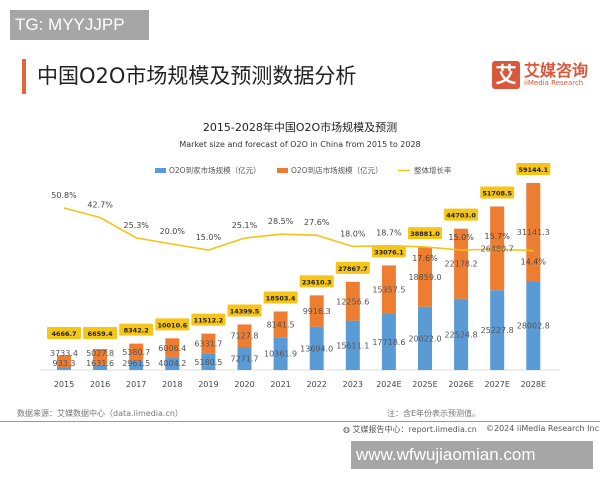 The height and width of the screenshot is (480, 600). What do you see at coordinates (337, 170) in the screenshot?
I see `legend-store: O2O到店市场规模（亿元）` at bounding box center [337, 170].